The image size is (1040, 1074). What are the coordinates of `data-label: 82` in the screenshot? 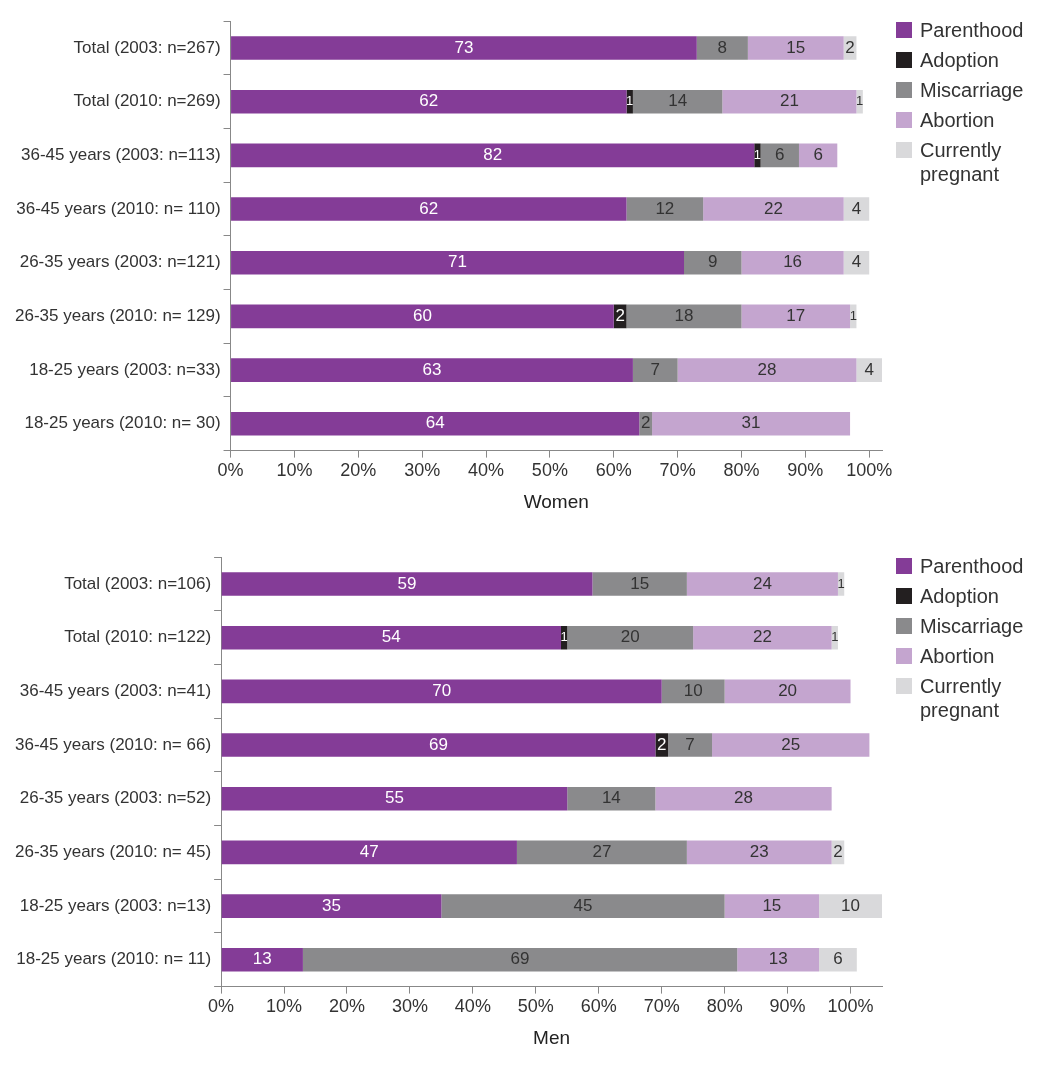 It's located at (493, 155).